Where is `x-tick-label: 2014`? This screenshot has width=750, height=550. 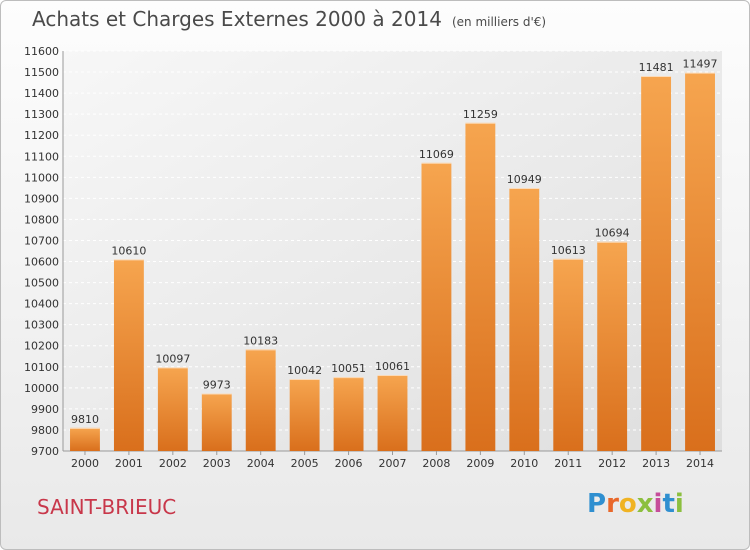
x-tick-label: 2014 is located at coordinates (700, 463).